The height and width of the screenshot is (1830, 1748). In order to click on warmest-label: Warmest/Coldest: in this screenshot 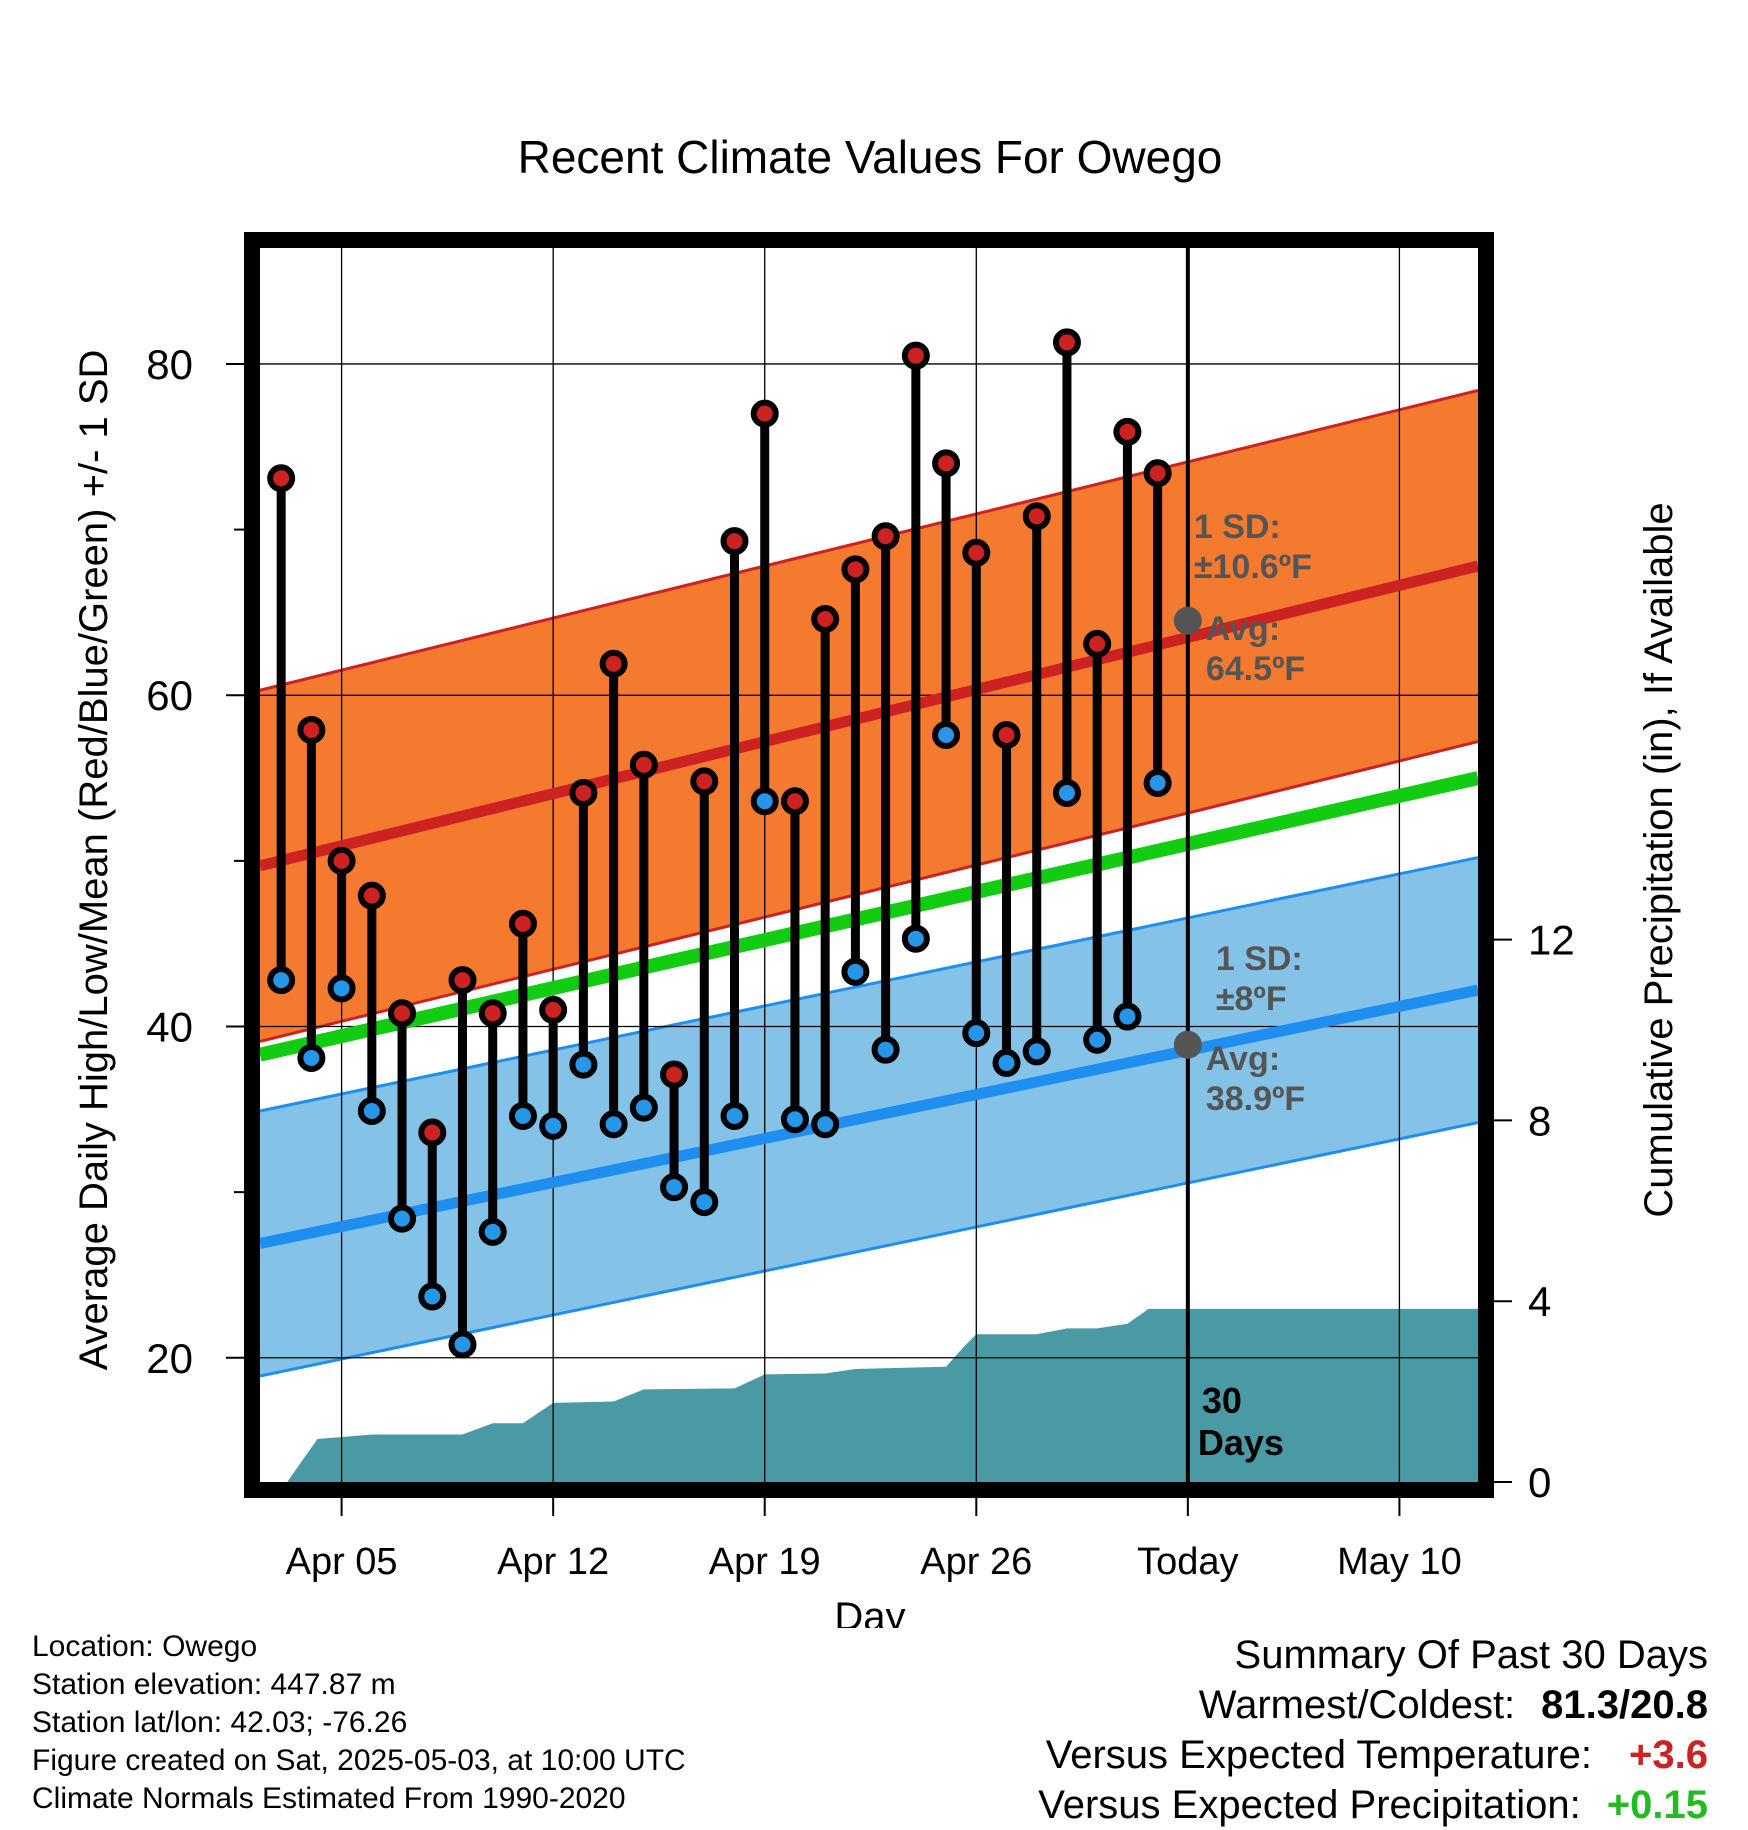, I will do `click(1357, 1705)`.